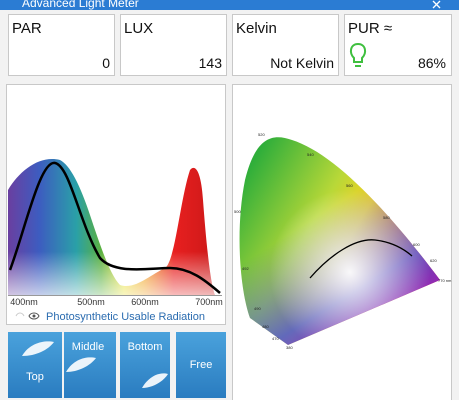 This screenshot has height=400, width=459. Describe the element at coordinates (145, 365) in the screenshot. I see `button-bottom: Bottom` at that location.